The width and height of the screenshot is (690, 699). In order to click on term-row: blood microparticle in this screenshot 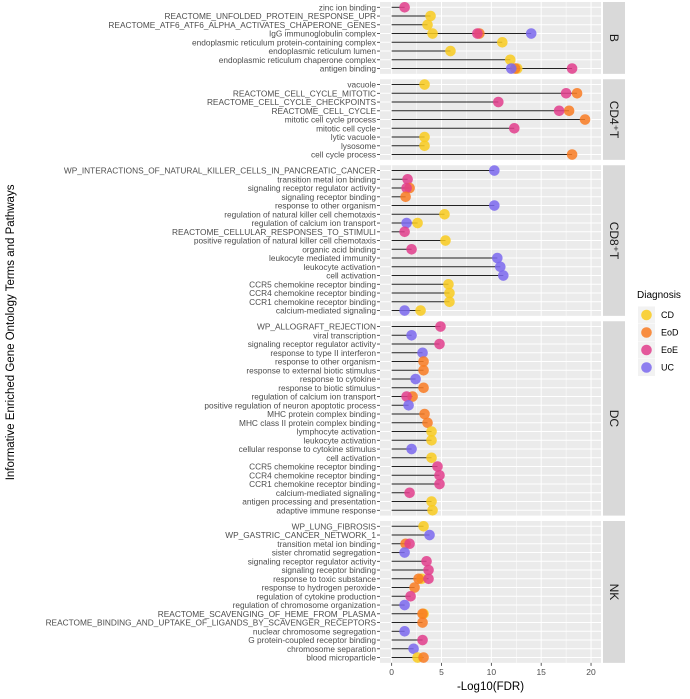, I will do `click(367, 657)`.